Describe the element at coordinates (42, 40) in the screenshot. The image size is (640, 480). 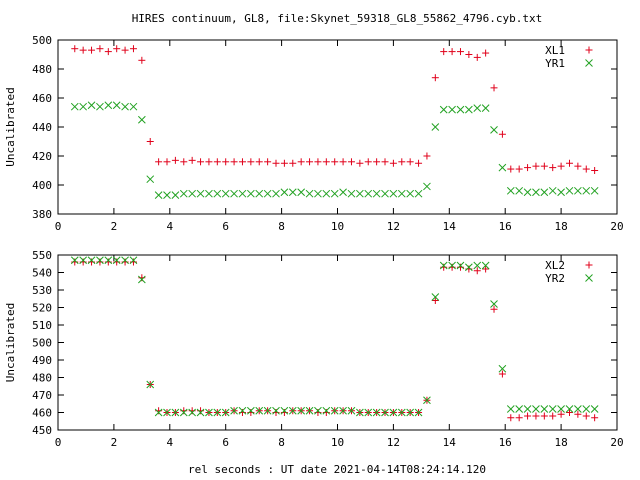
I see `y-tick-label: 500` at that location.